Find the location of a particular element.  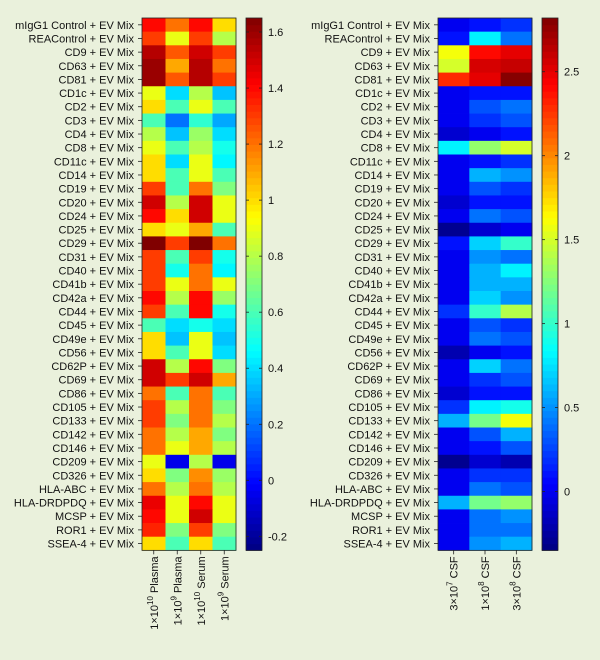

colorbar-tick-label: 0.5 is located at coordinates (571, 409).